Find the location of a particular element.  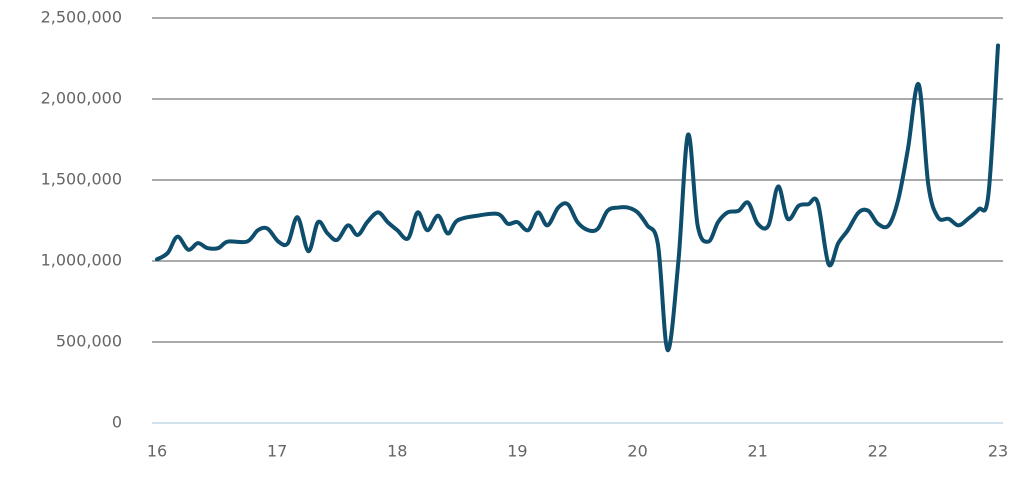

x-tick-label: 19 is located at coordinates (517, 451).